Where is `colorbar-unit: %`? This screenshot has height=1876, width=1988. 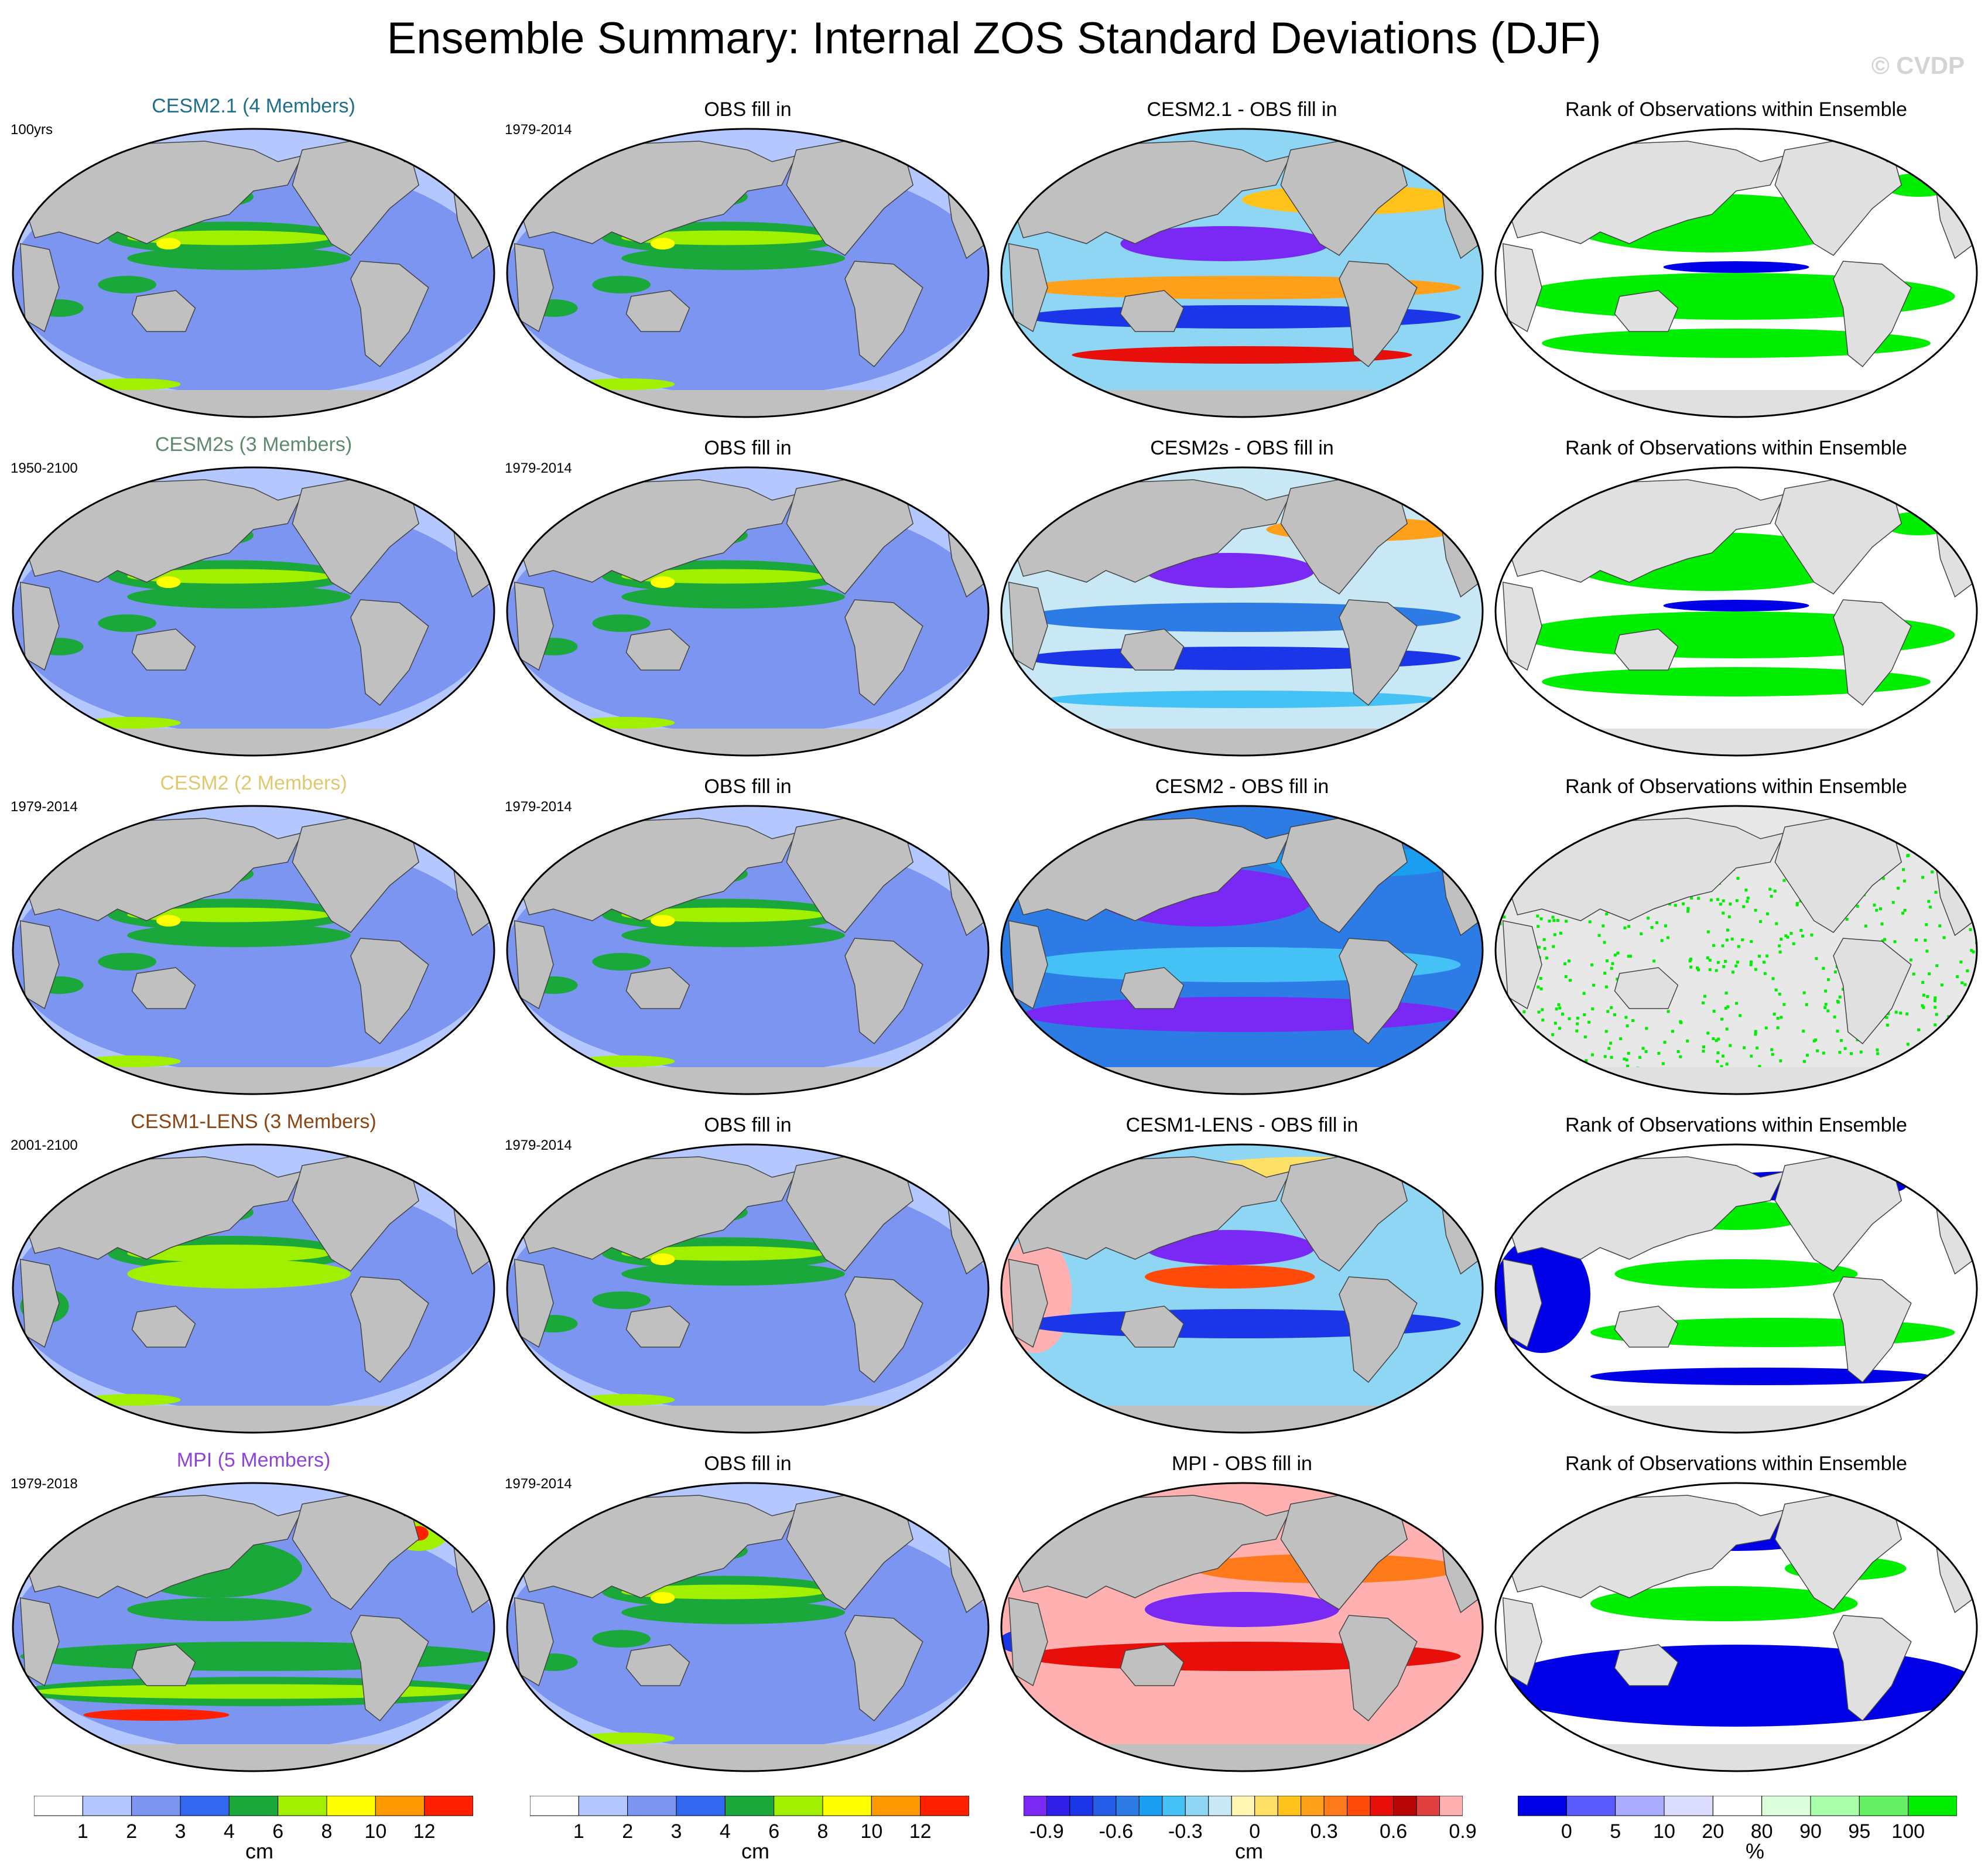 colorbar-unit: % is located at coordinates (1755, 1851).